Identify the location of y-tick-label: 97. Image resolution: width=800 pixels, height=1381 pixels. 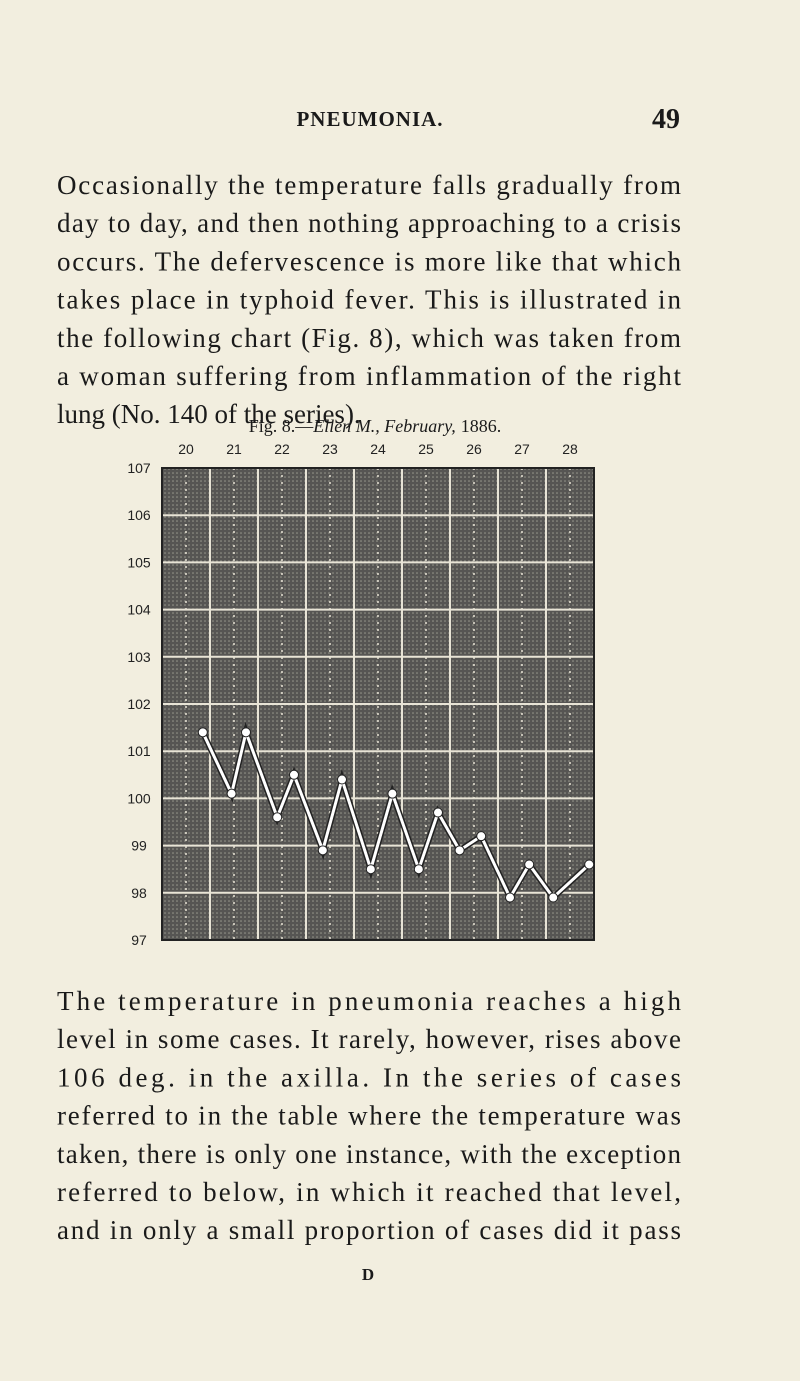
(139, 940).